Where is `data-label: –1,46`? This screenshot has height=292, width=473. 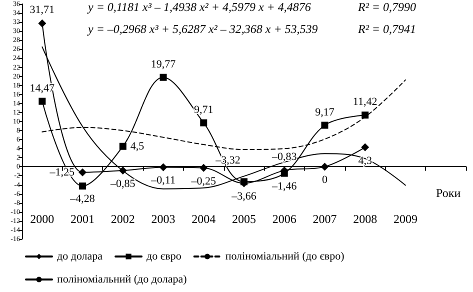 data-label: –1,46 is located at coordinates (284, 186).